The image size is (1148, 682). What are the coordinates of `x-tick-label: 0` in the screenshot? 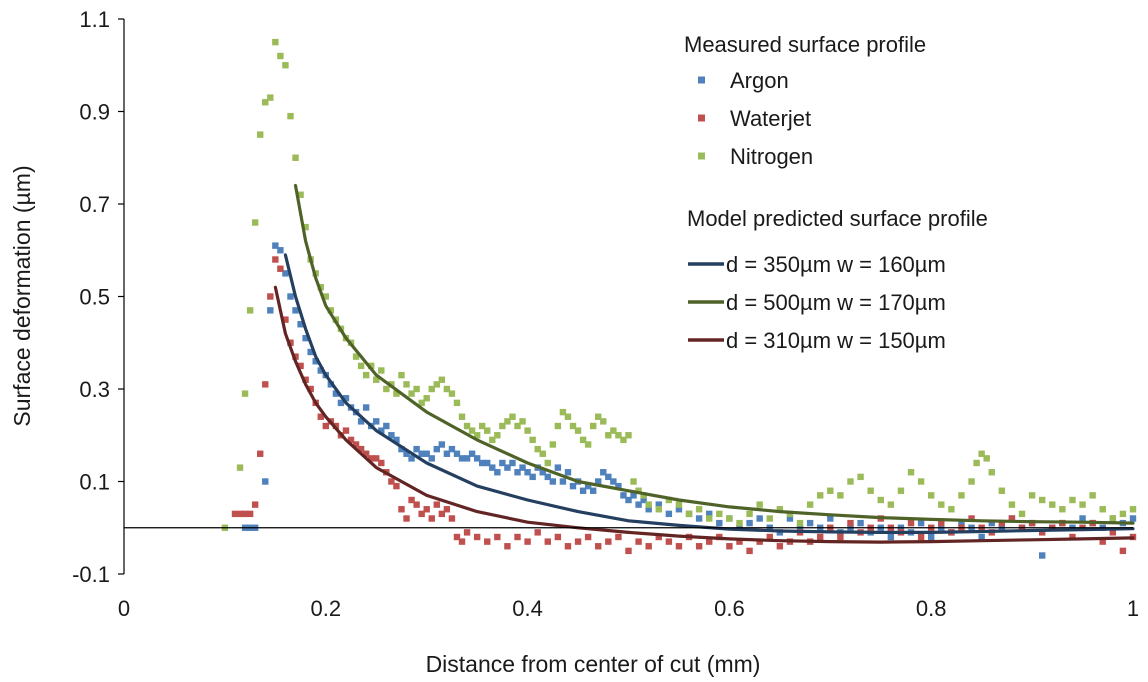 It's located at (124, 608).